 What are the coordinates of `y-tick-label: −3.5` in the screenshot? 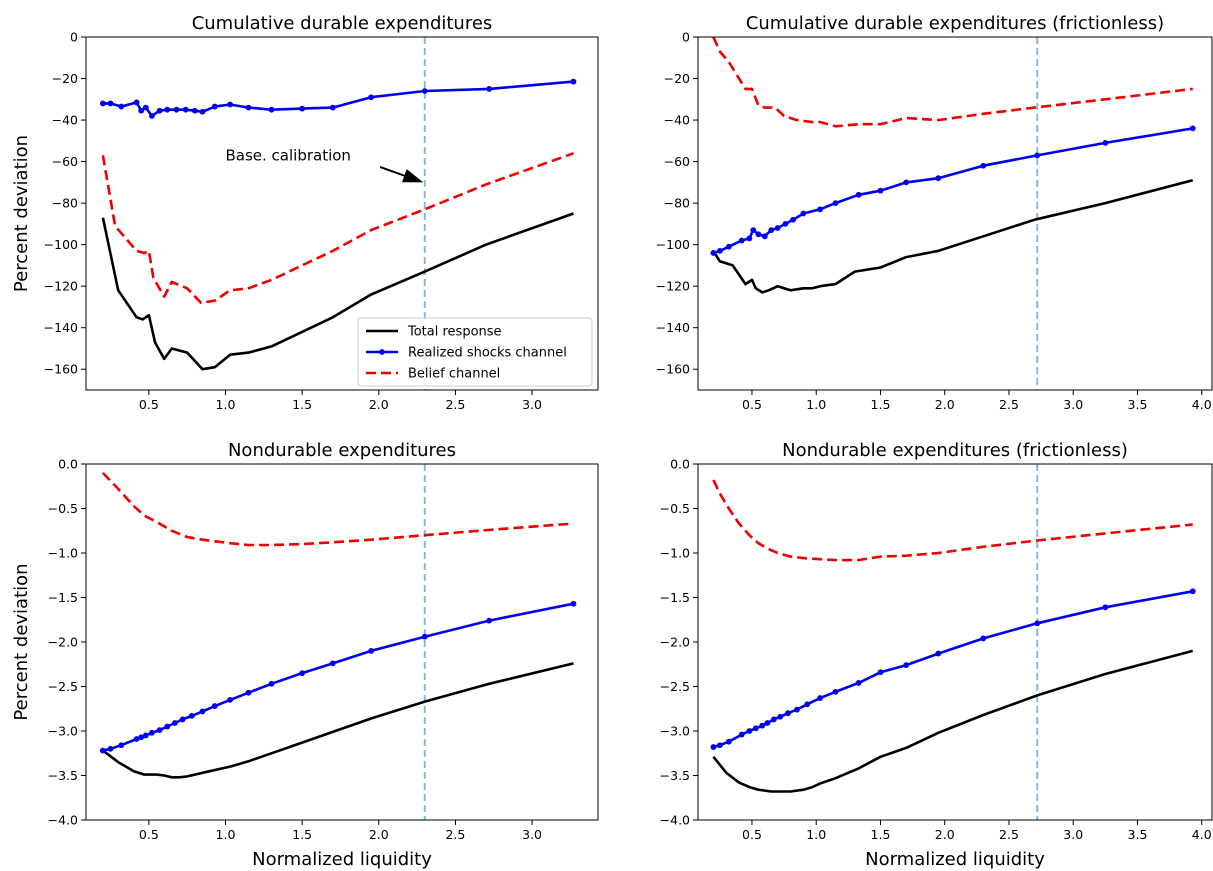 It's located at (675, 775).